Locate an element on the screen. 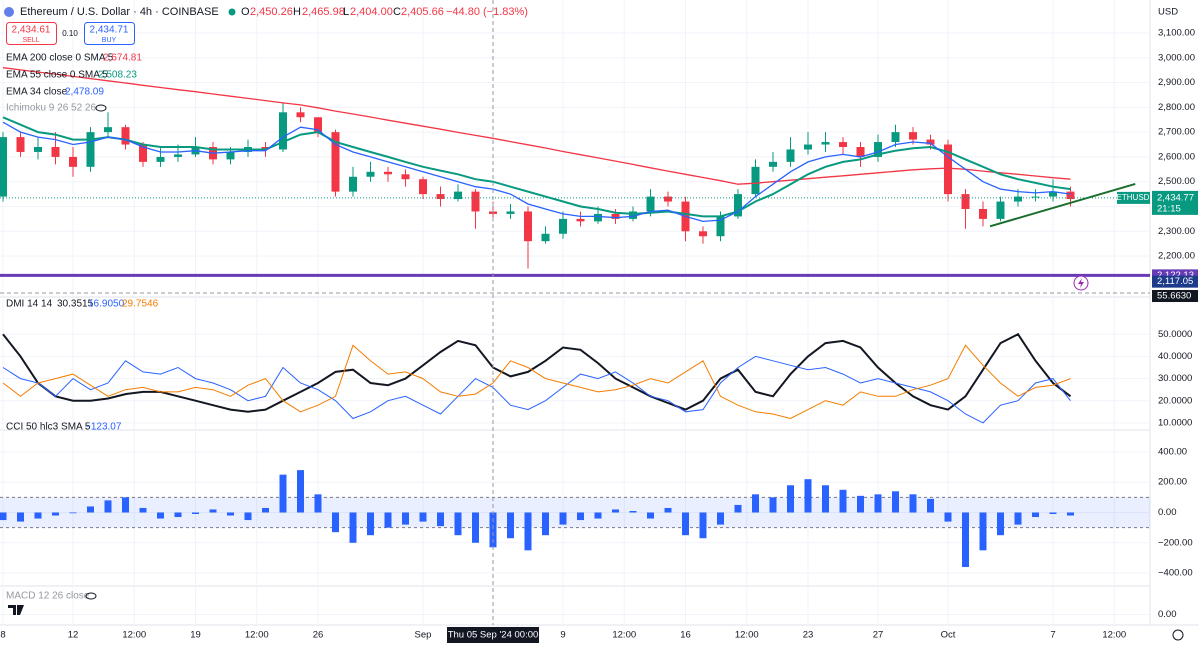 This screenshot has width=1199, height=645. indicator-name: Ichimoku 9 26 52 26 is located at coordinates (51, 108).